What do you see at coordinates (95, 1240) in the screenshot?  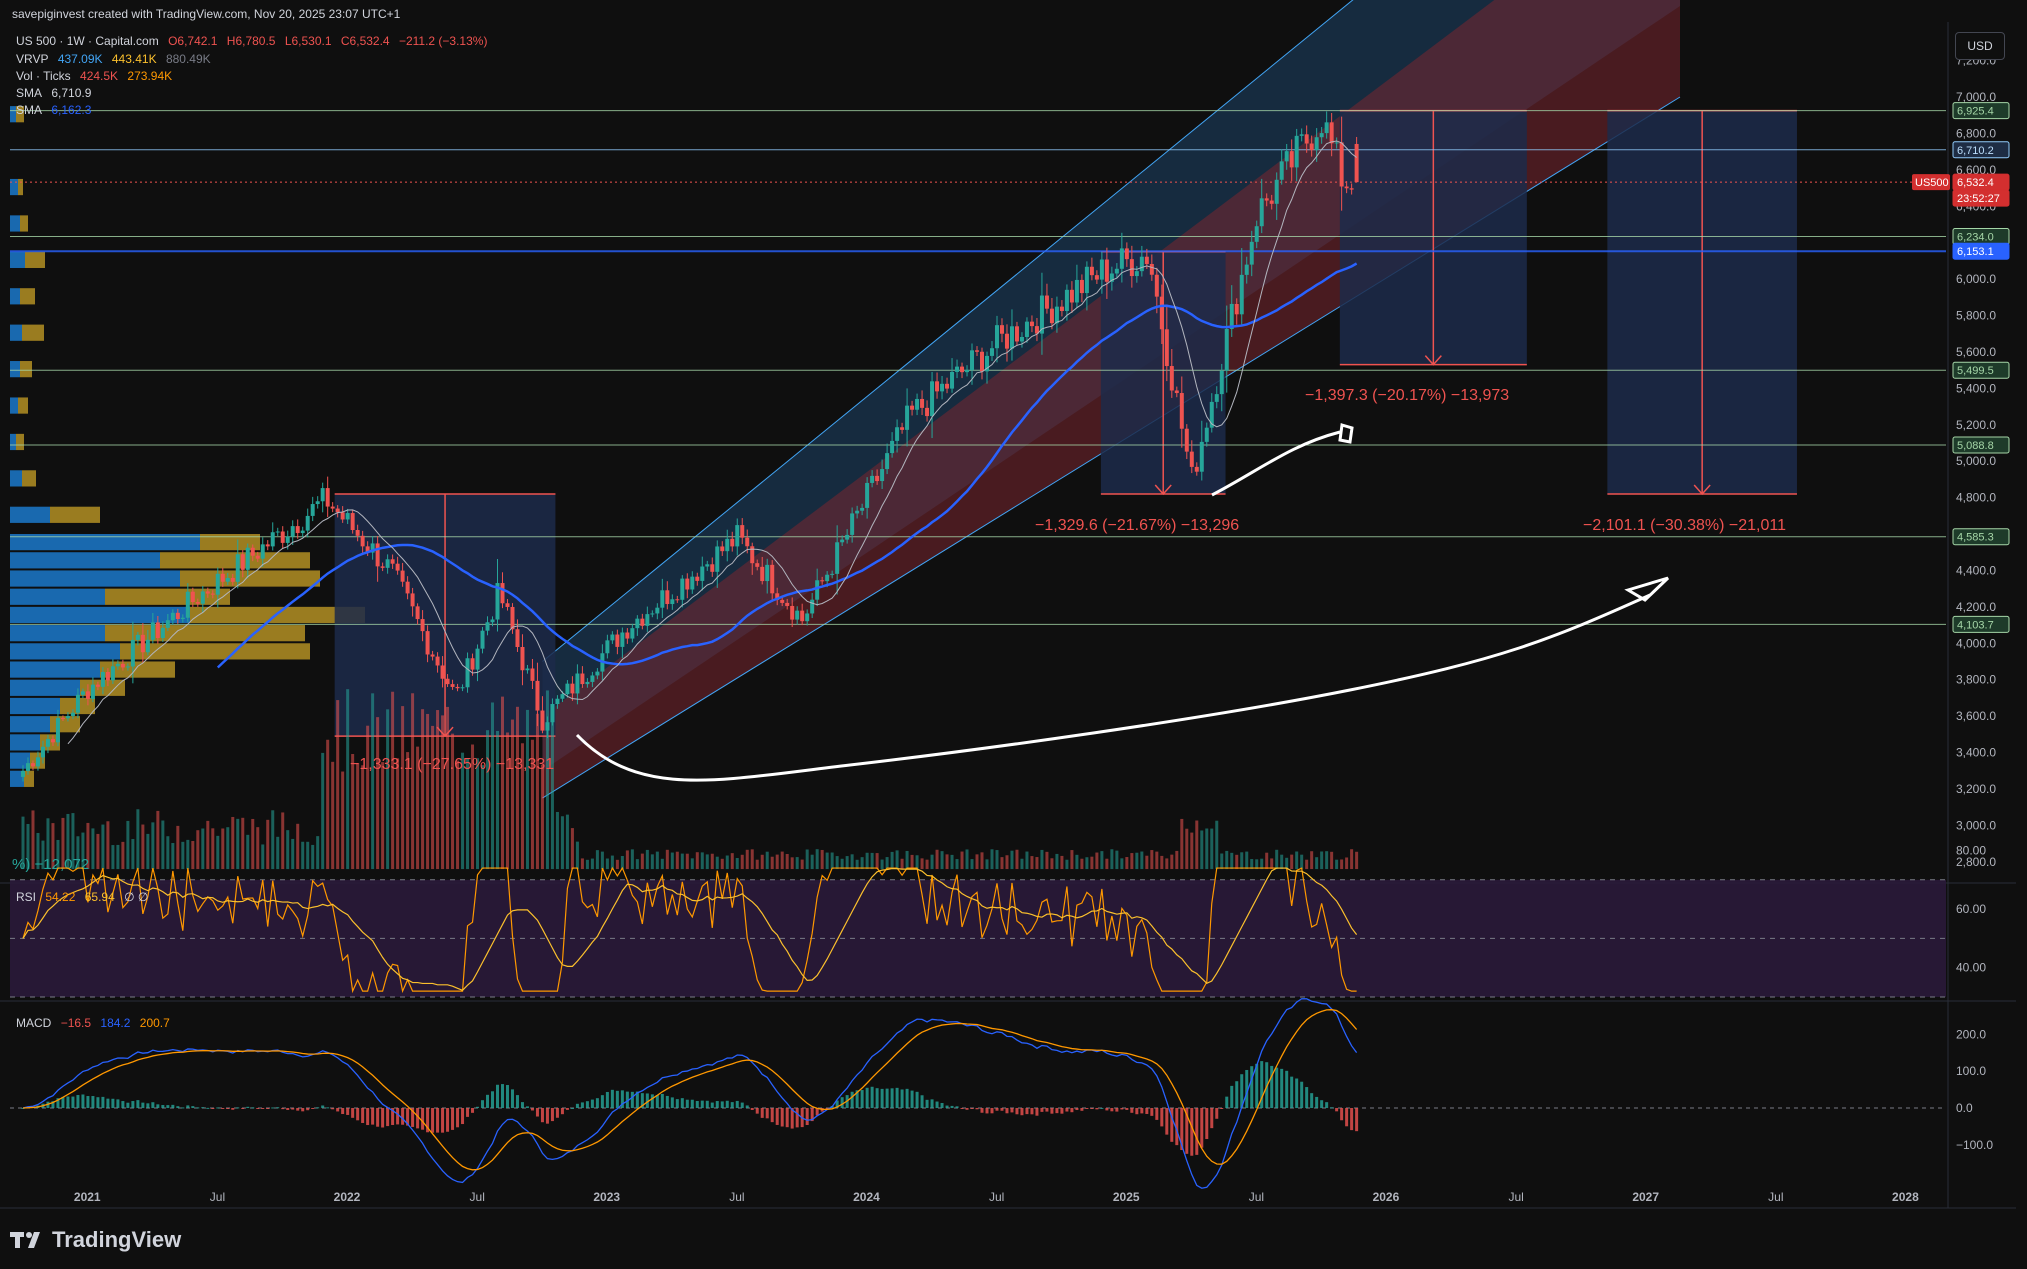 I see `tradingview-brand: TradingView` at bounding box center [95, 1240].